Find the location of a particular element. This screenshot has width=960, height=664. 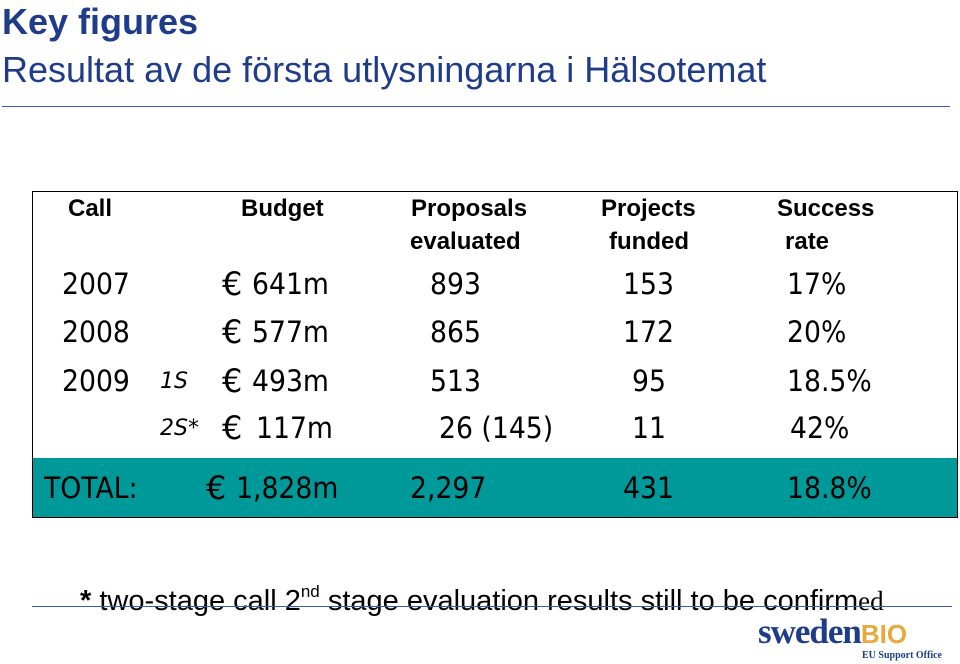

page-title: Key figures is located at coordinates (100, 21).